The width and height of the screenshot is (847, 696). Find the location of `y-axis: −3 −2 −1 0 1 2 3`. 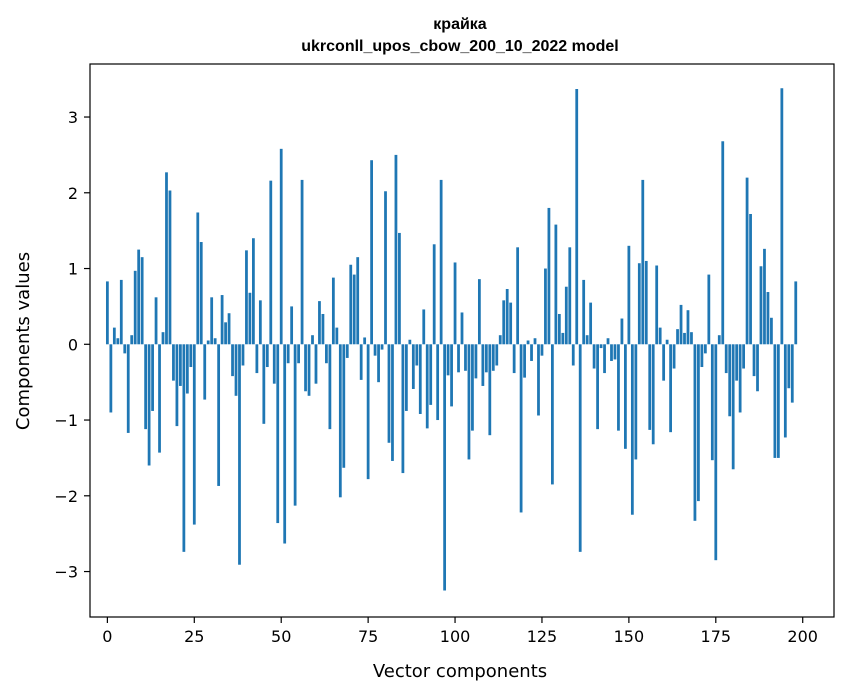

y-axis: −3 −2 −1 0 1 2 3 is located at coordinates (72, 345).